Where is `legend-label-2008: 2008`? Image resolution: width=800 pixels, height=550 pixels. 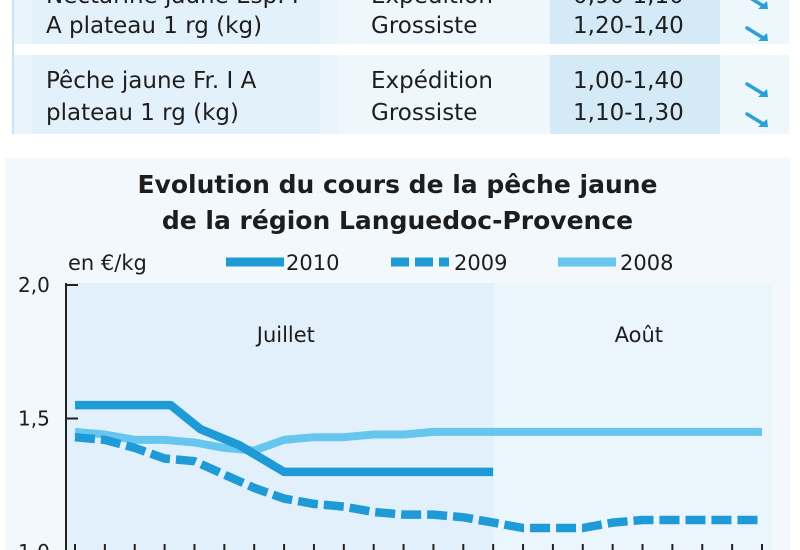
legend-label-2008: 2008 is located at coordinates (646, 263).